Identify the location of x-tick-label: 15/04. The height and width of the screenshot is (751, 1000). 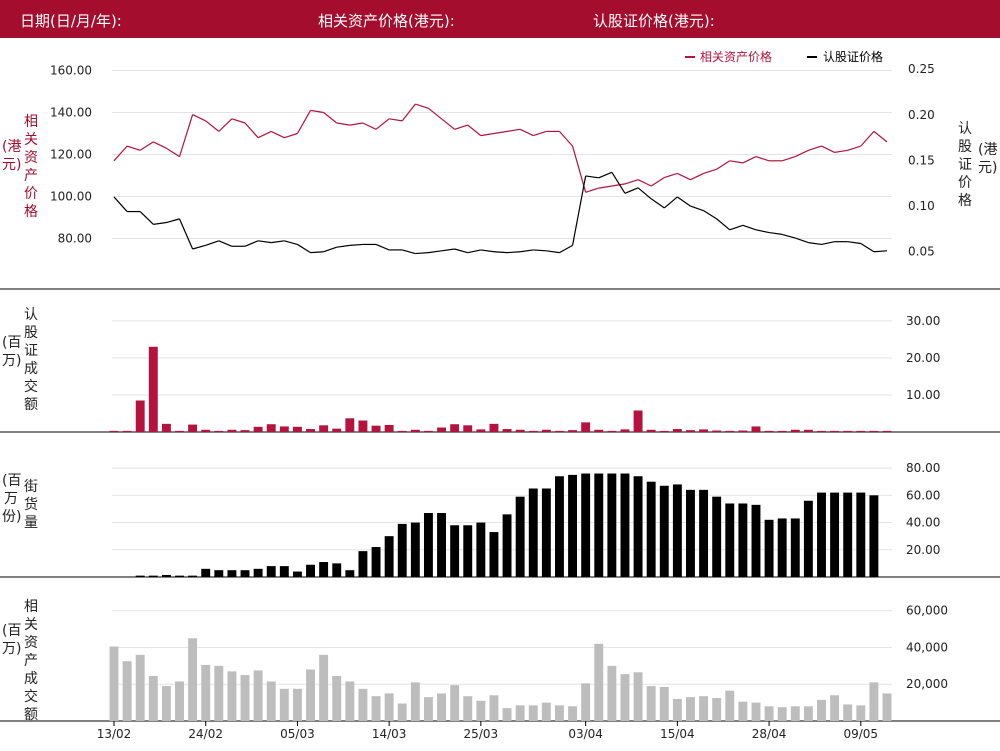
(677, 734).